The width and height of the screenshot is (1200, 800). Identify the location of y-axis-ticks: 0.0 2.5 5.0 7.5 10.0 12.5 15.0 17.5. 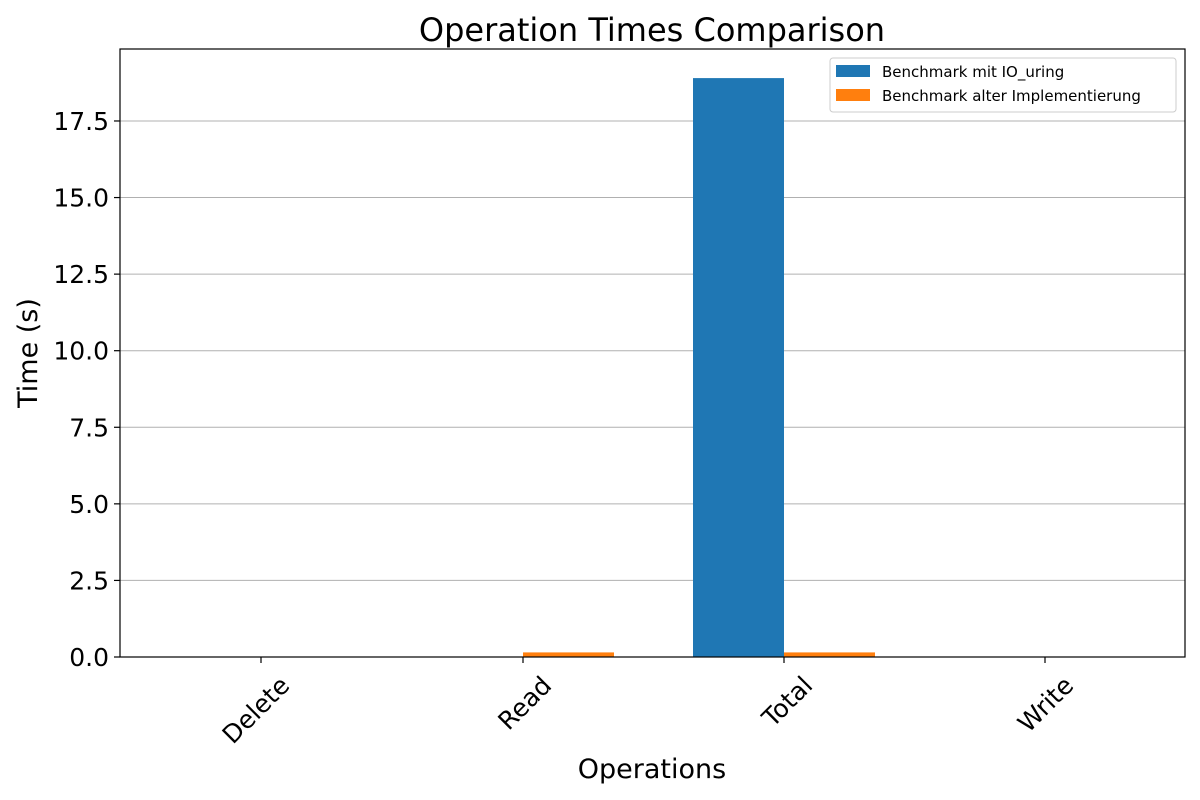
(86, 389).